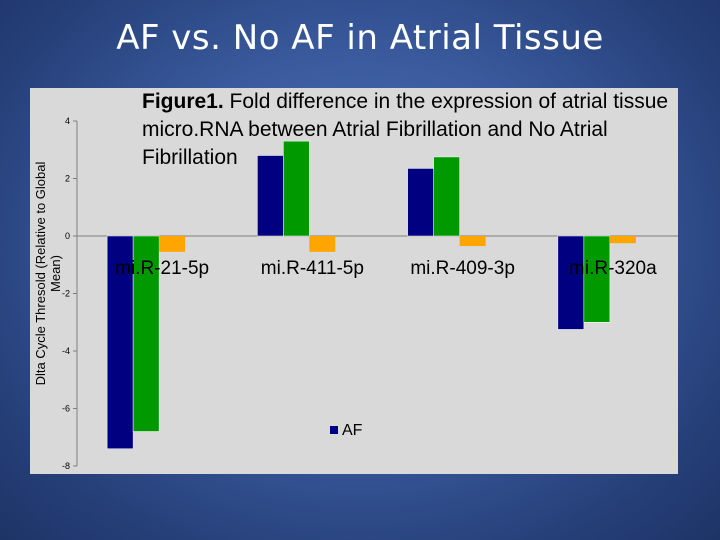  What do you see at coordinates (55, 273) in the screenshot?
I see `y-axis-label: Mean)` at bounding box center [55, 273].